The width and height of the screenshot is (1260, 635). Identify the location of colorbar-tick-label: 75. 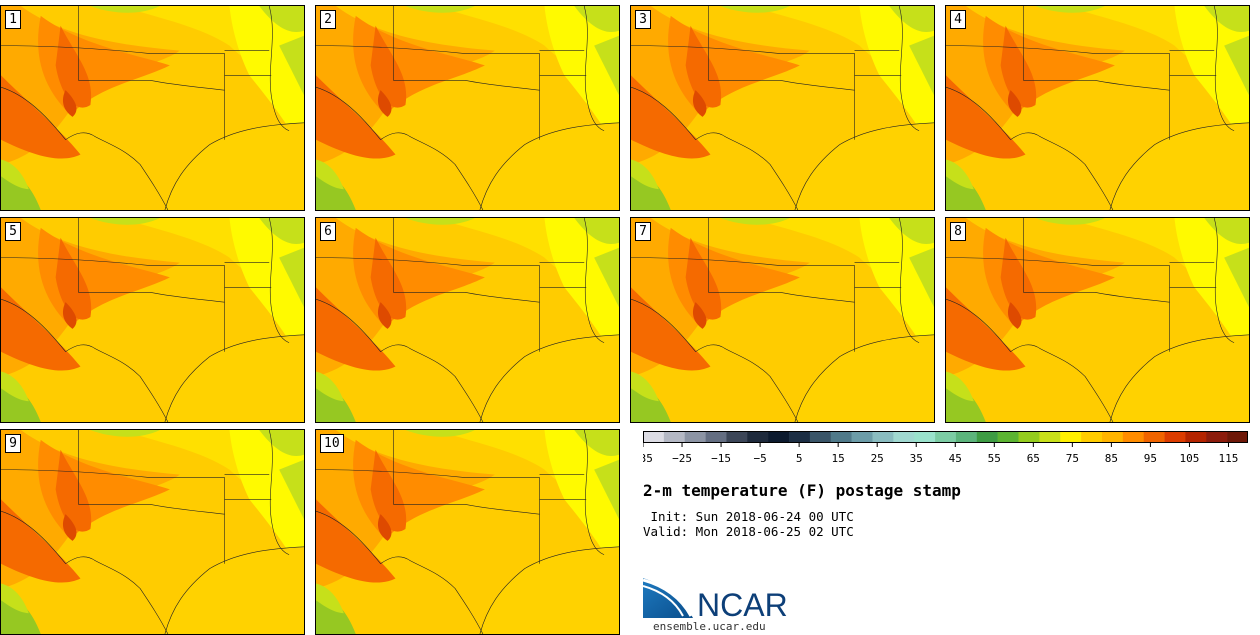
(1072, 458).